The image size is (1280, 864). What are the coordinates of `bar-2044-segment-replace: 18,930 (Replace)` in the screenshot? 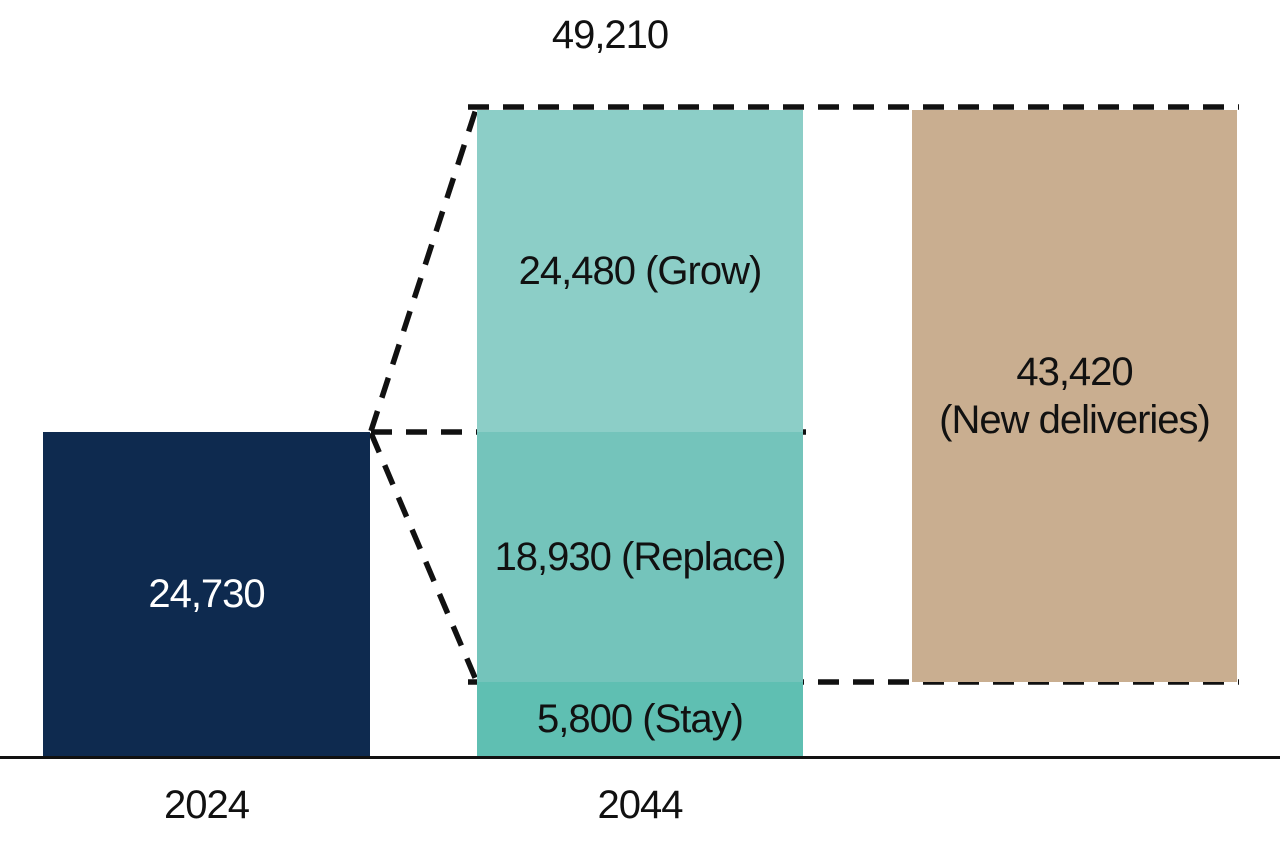 It's located at (640, 557).